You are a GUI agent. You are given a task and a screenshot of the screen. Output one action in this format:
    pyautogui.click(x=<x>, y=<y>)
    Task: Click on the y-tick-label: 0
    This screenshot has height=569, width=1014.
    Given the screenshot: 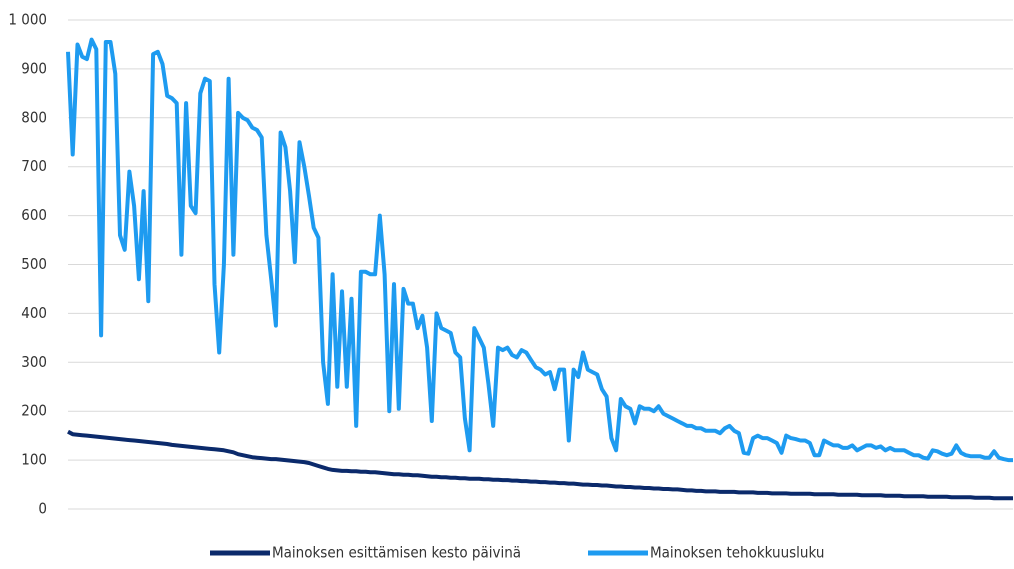 What is the action you would take?
    pyautogui.click(x=42, y=509)
    